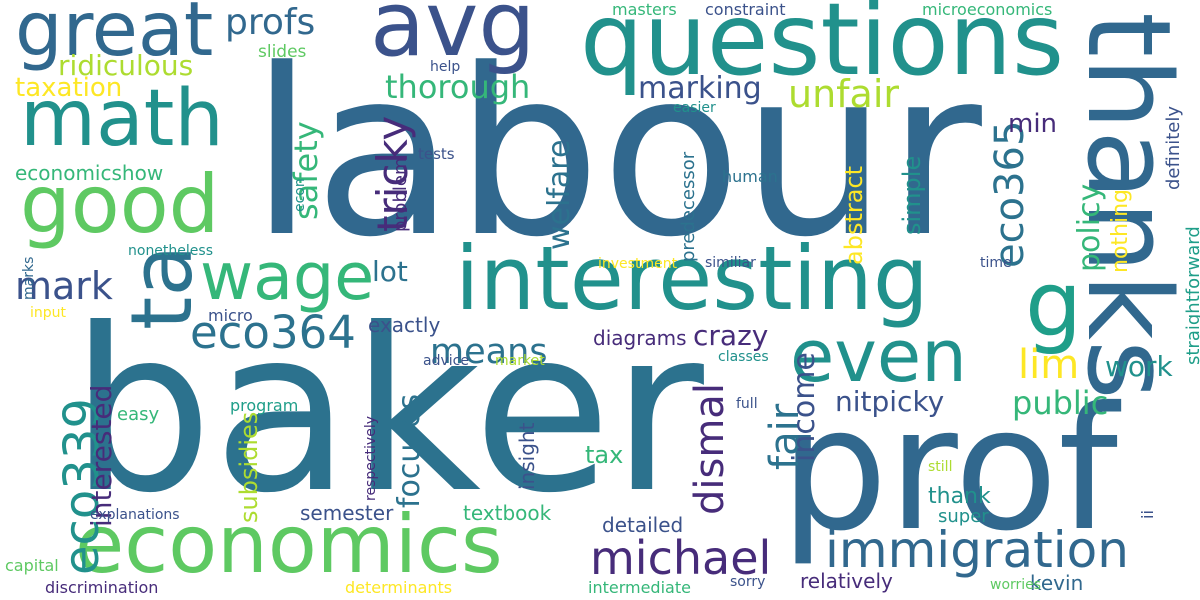  Describe the element at coordinates (69, 88) in the screenshot. I see `cloud-word: taxation` at that location.